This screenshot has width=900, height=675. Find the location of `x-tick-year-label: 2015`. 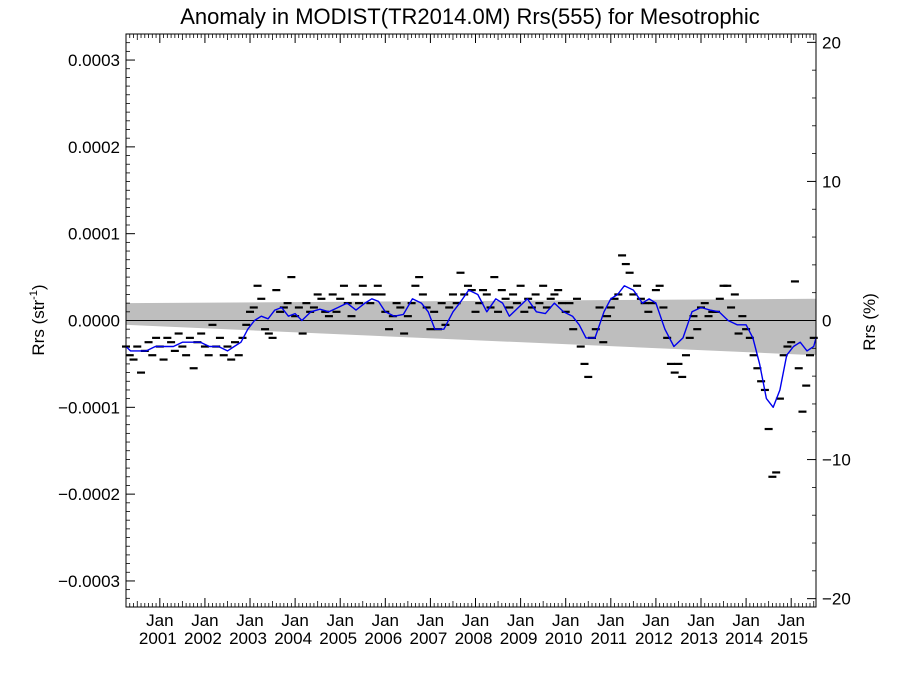

x-tick-year-label: 2015 is located at coordinates (789, 638).